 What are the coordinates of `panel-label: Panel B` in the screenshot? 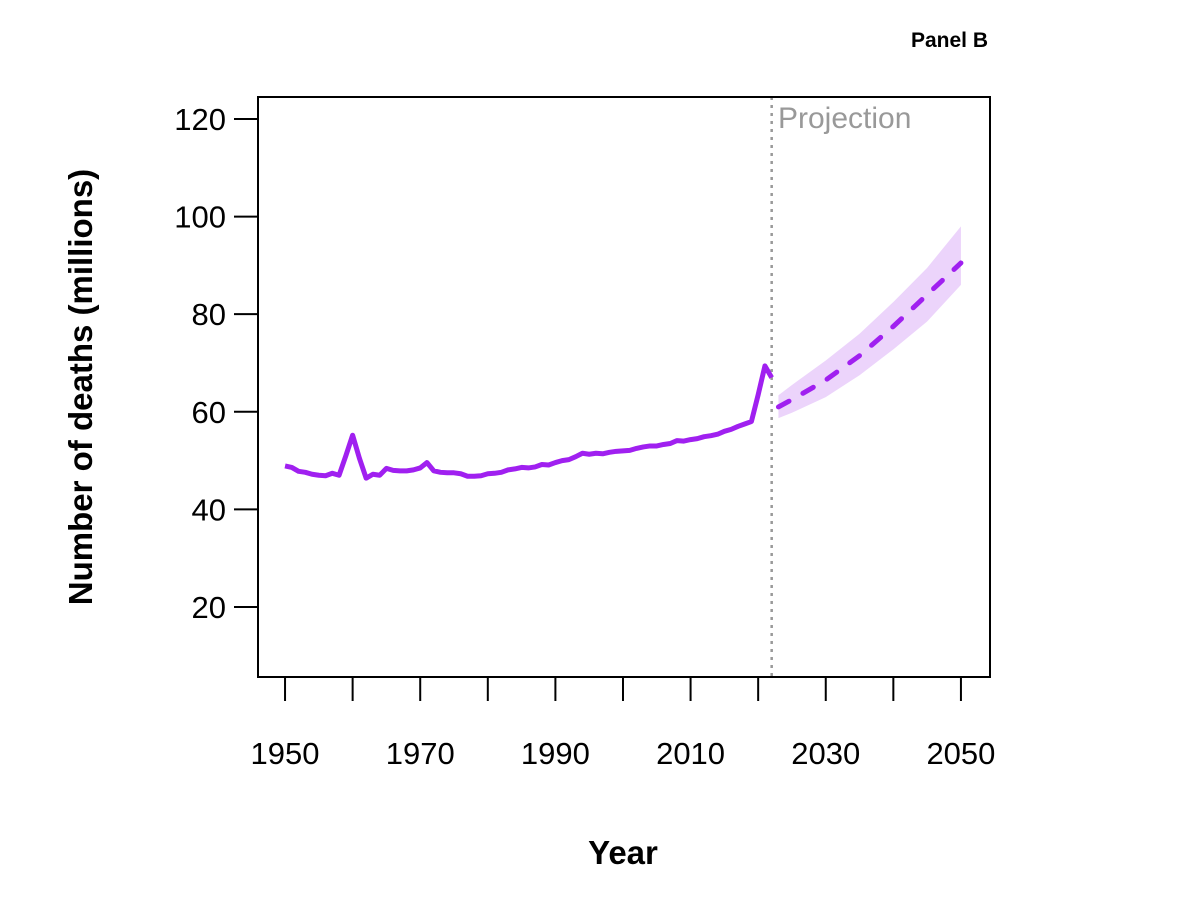 It's located at (949, 40).